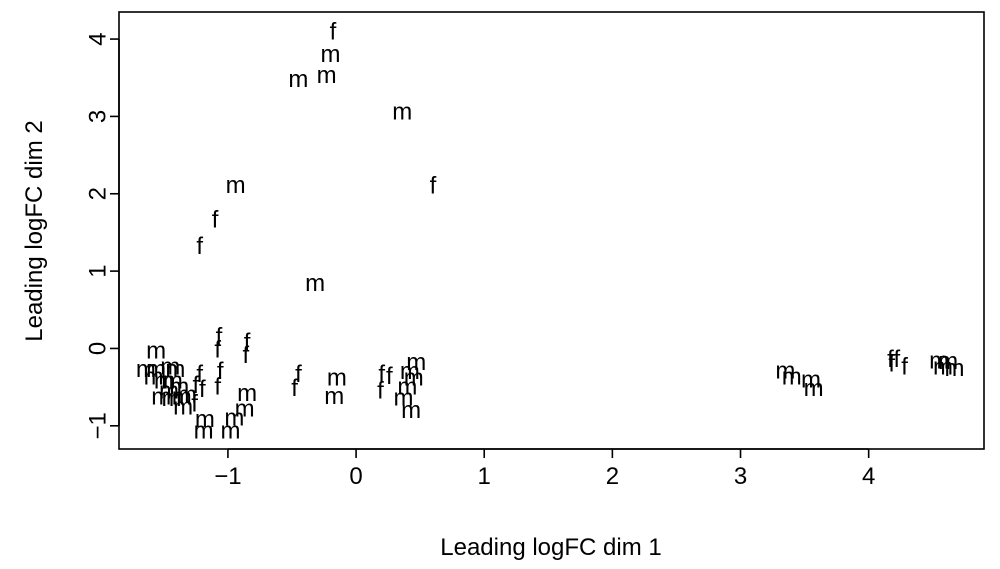  I want to click on x-axis-title: Leading logFC dim 1, so click(550, 547).